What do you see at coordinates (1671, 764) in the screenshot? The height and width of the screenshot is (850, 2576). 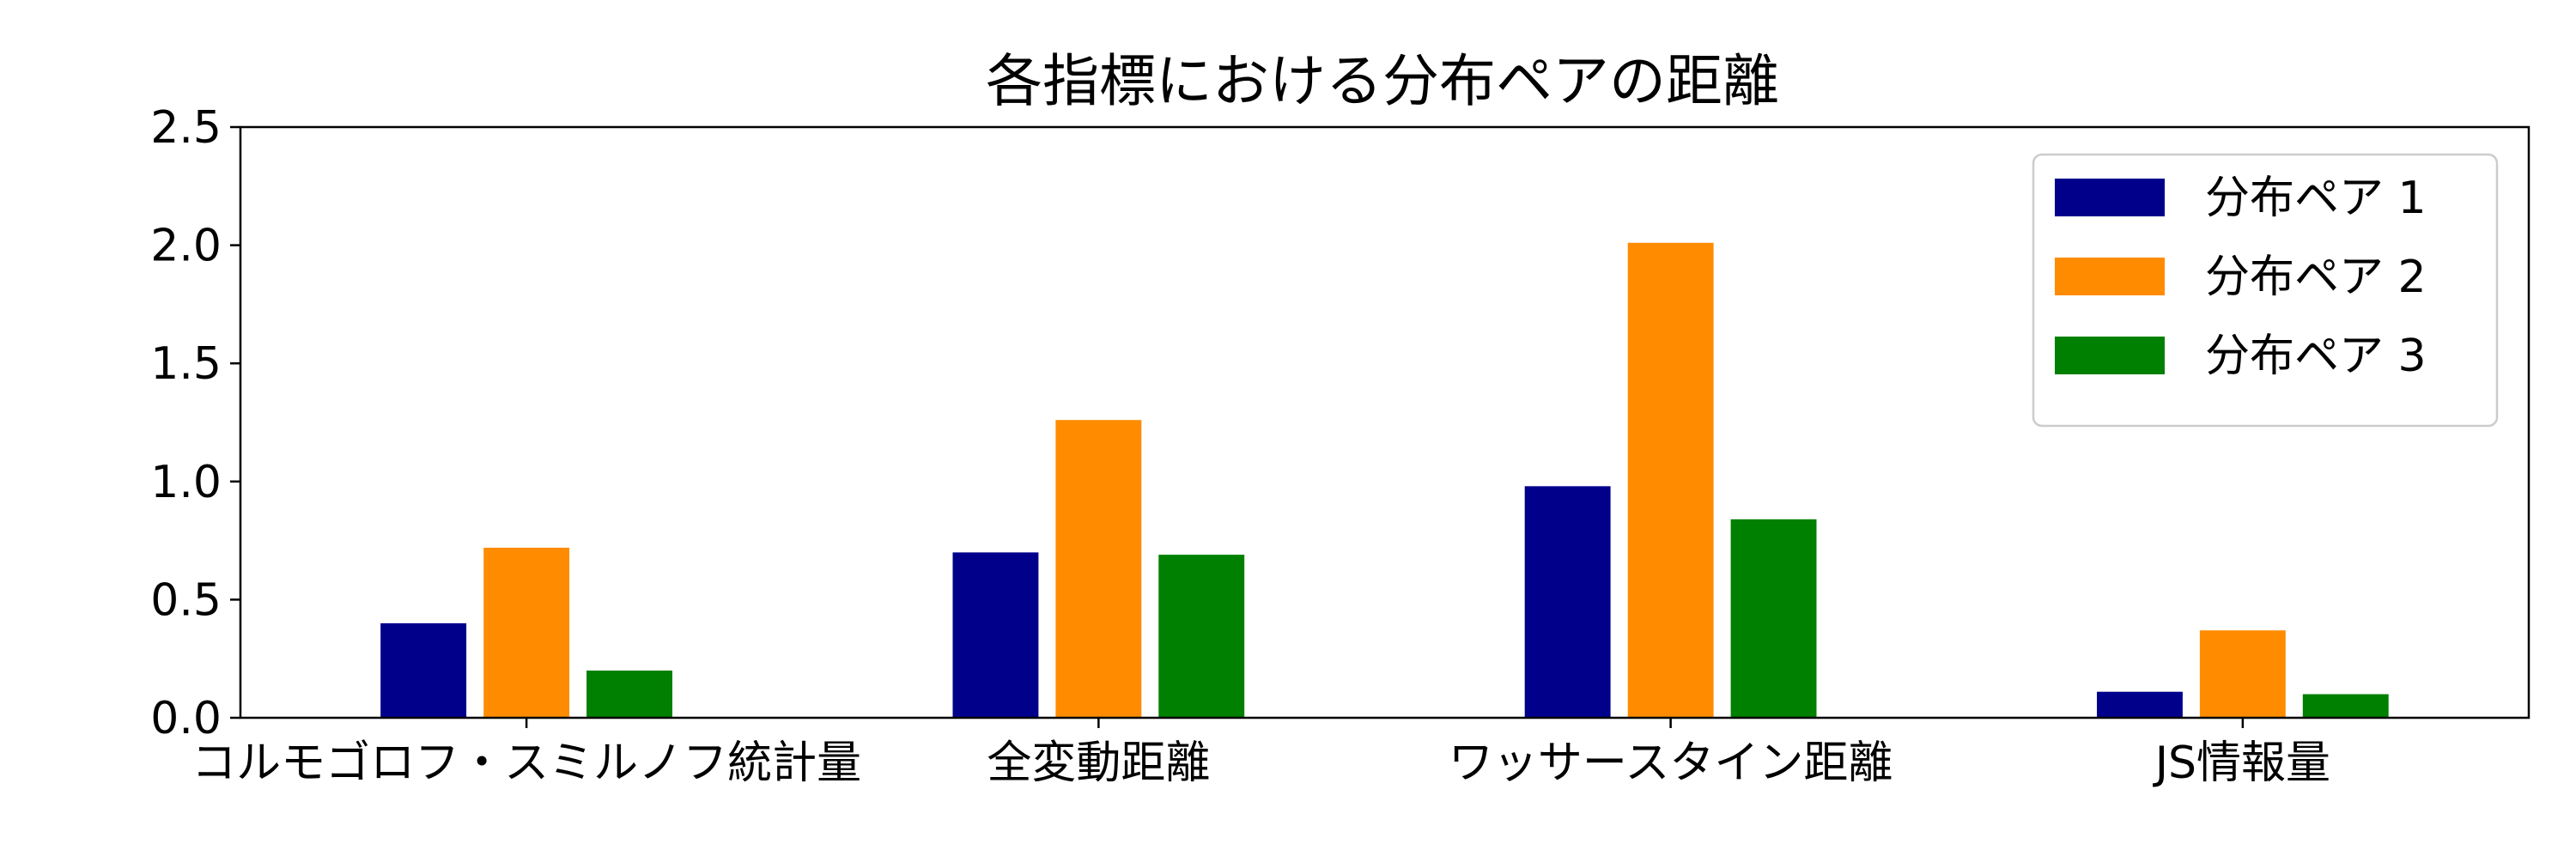 I see `x-tick-label: ワッサースタイン距離` at bounding box center [1671, 764].